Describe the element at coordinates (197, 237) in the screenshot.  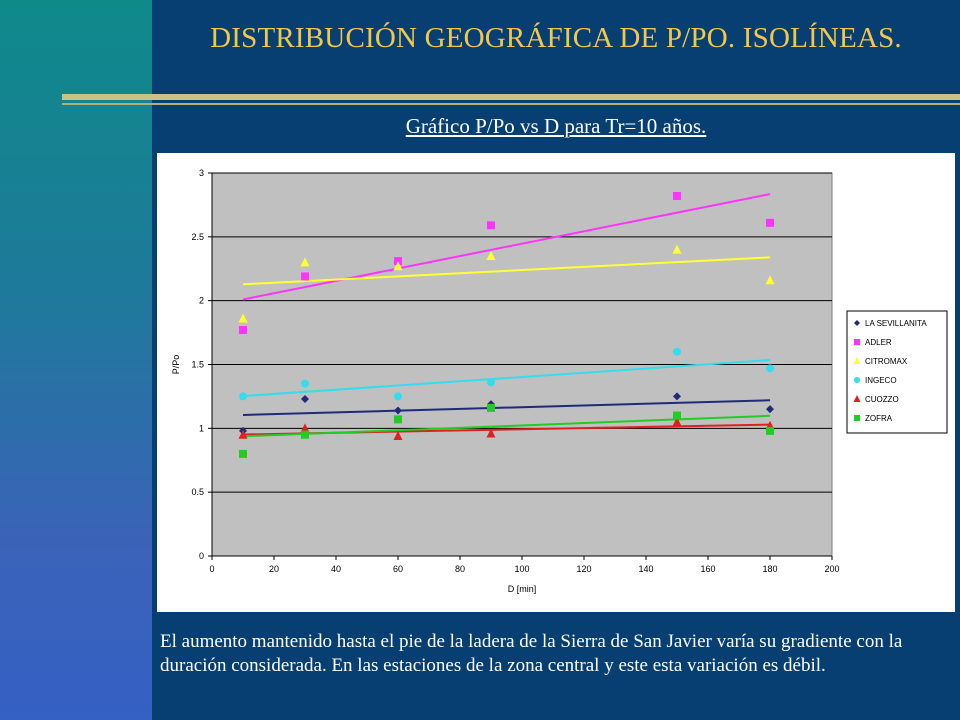
I see `y-tick-label: 2.5` at that location.